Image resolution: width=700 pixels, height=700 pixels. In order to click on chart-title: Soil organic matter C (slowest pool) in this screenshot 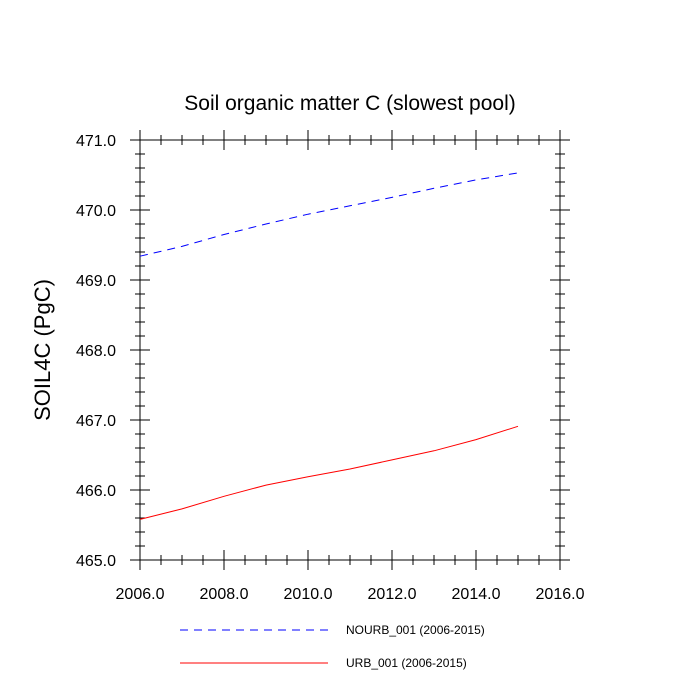, I will do `click(349, 103)`.